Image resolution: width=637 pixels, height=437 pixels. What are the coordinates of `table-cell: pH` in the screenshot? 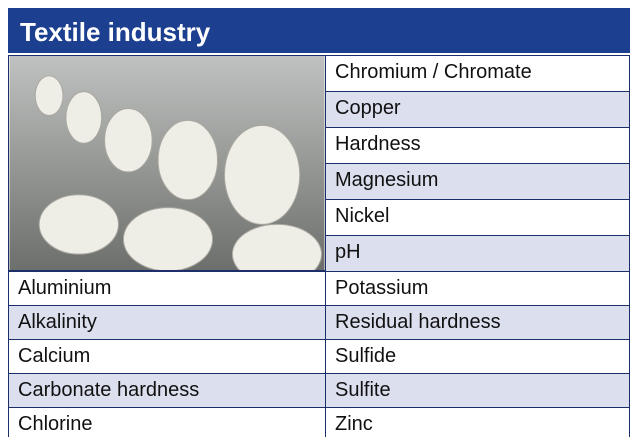 It's located at (477, 253).